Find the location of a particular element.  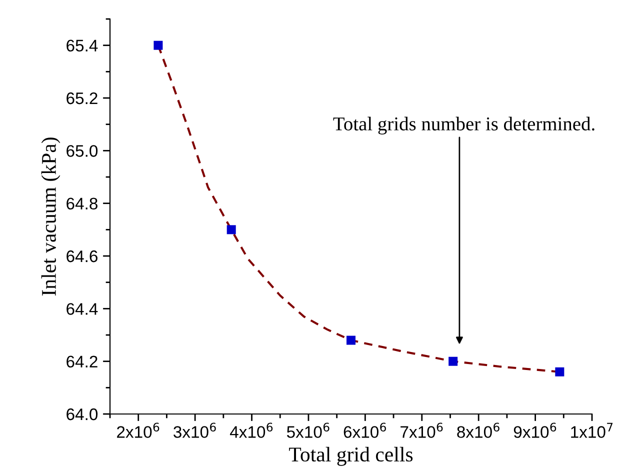

x-tick-label: 6x10$^{6}$ is located at coordinates (365, 430).